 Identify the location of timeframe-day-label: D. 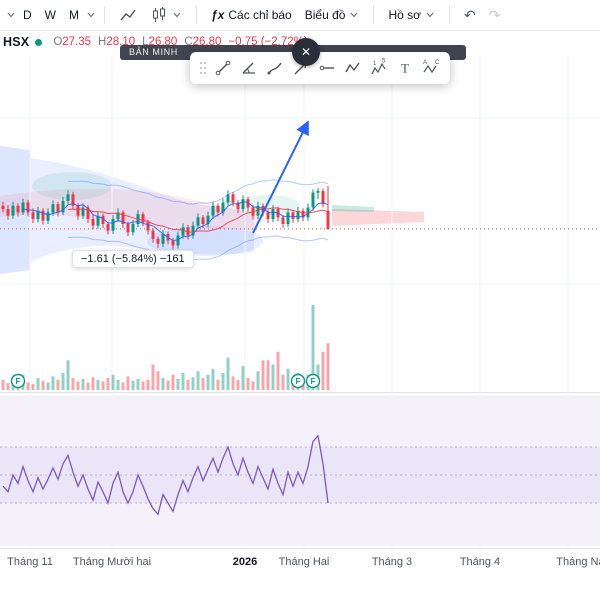
(27, 15).